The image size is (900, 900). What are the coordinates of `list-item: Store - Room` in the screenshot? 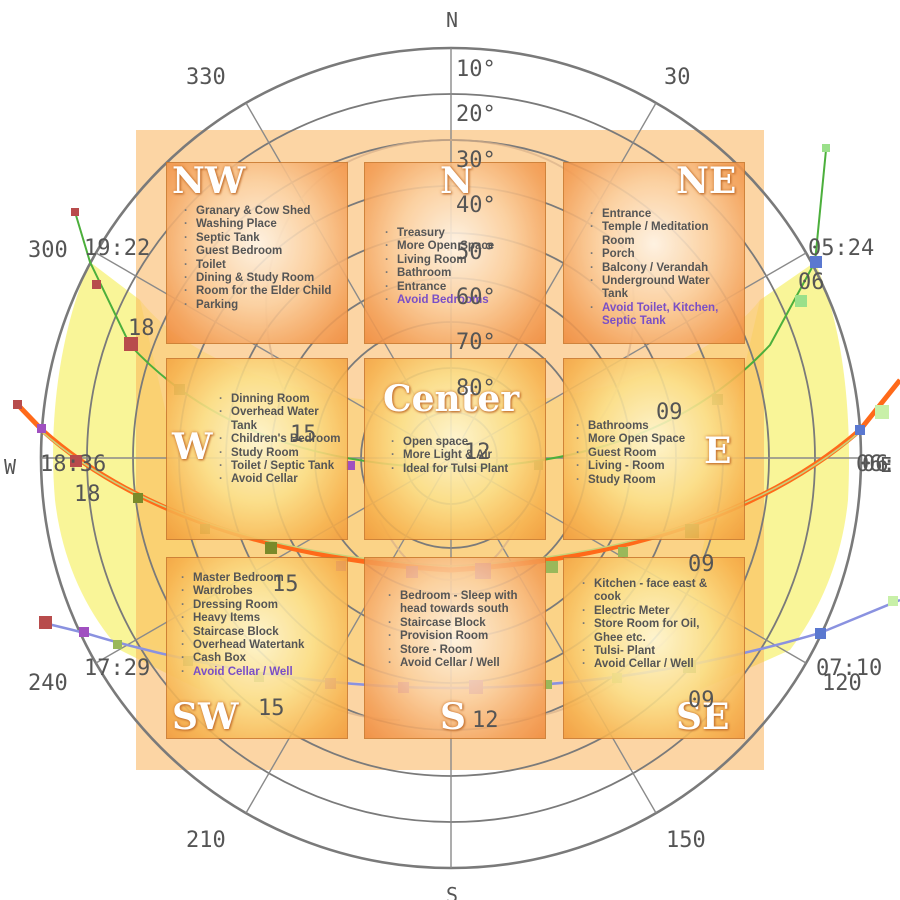 It's located at (461, 651).